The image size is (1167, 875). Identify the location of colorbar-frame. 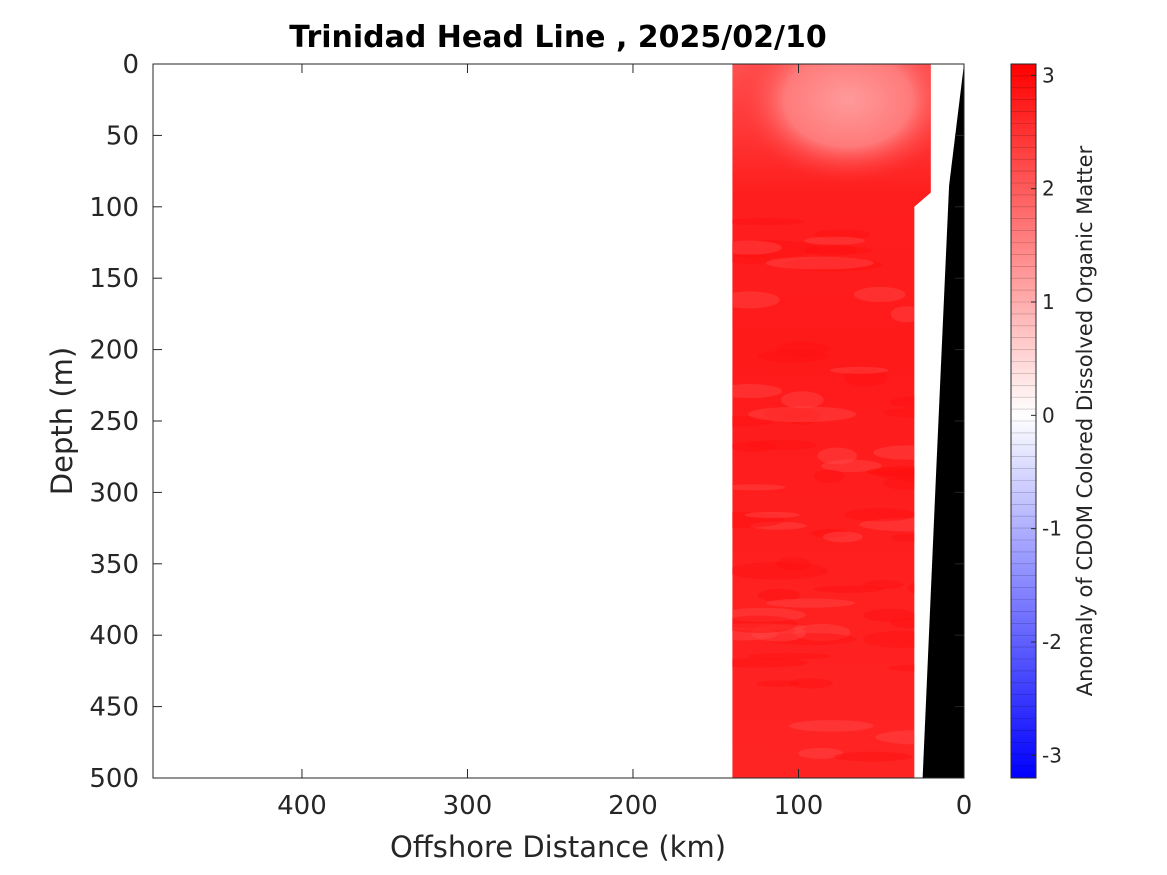
(1023, 421).